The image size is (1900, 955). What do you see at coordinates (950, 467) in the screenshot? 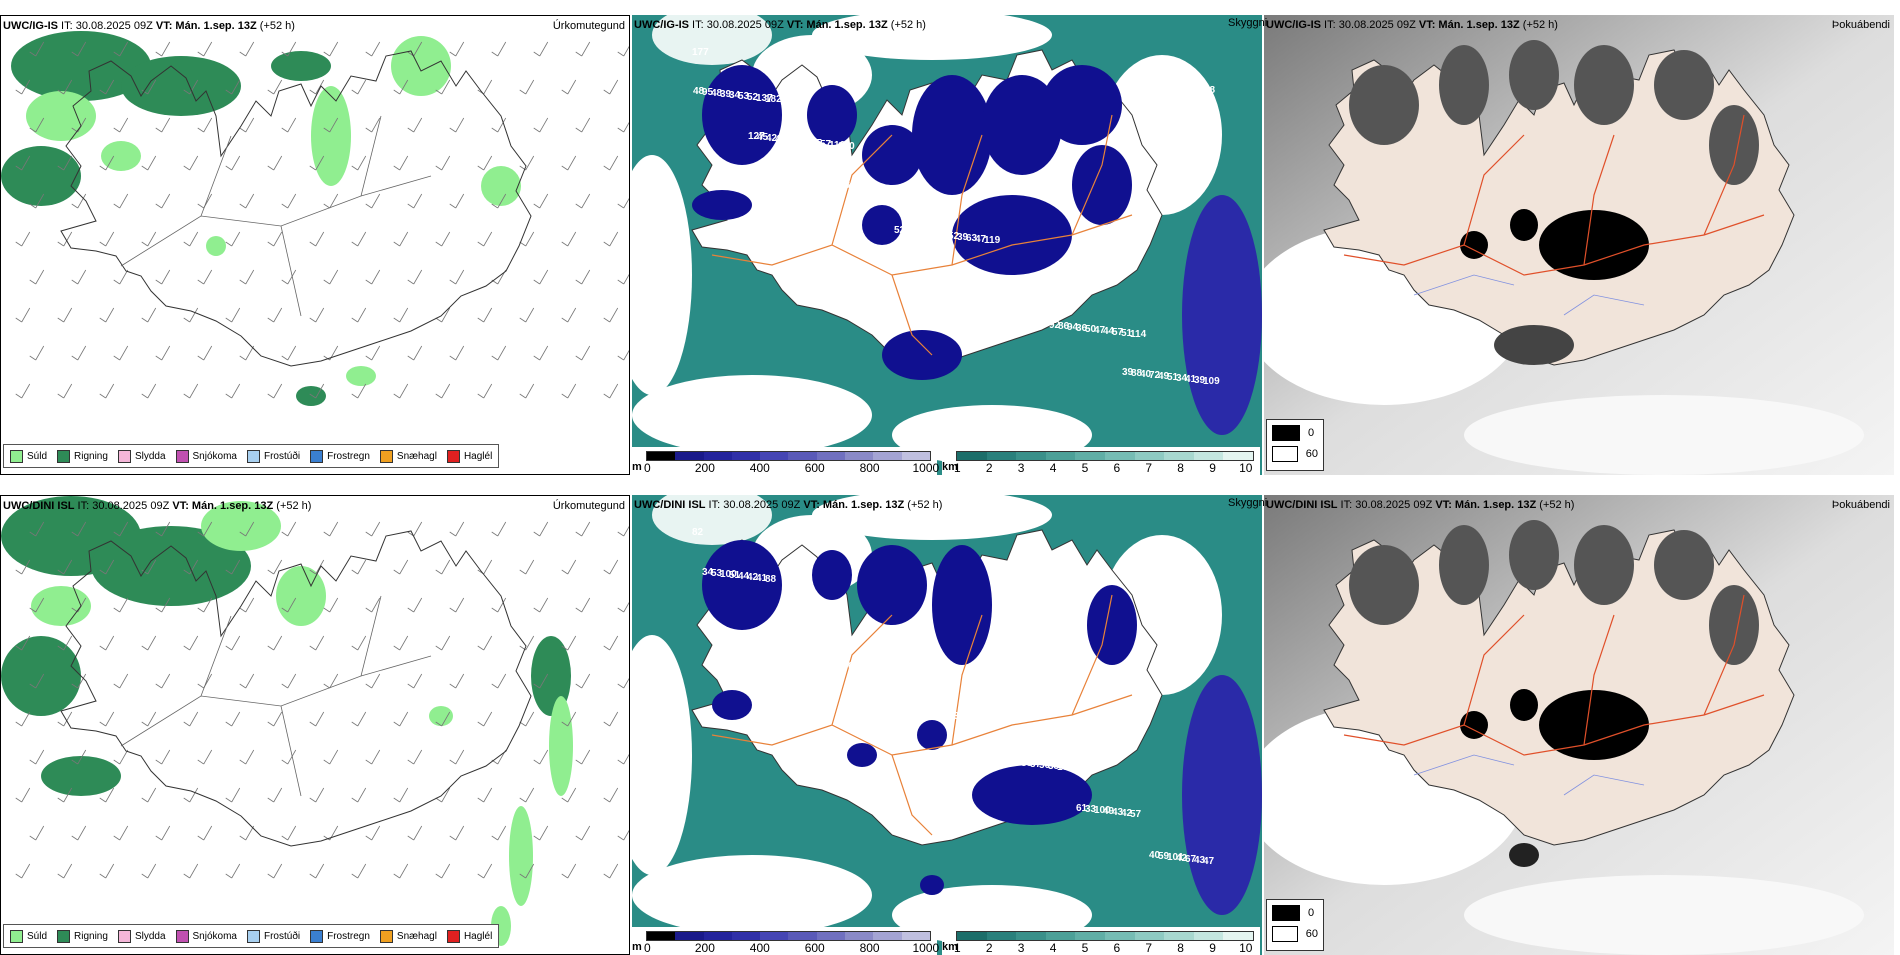
I see `colorbar-unit: km` at bounding box center [950, 467].